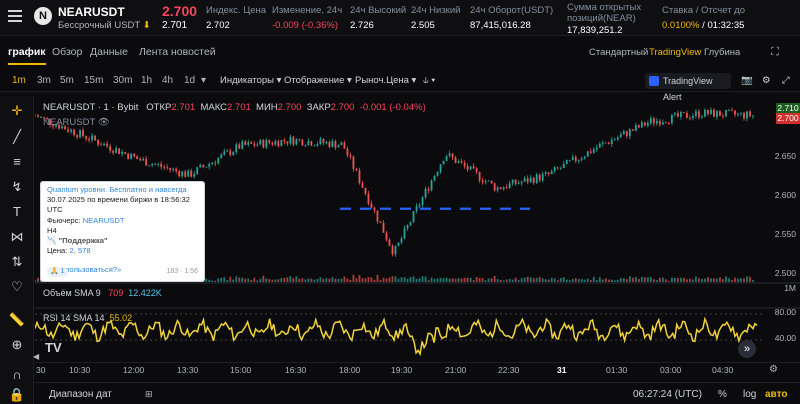 This screenshot has width=800, height=404. Describe the element at coordinates (190, 80) in the screenshot. I see `timeframe-1d: 1d` at that location.